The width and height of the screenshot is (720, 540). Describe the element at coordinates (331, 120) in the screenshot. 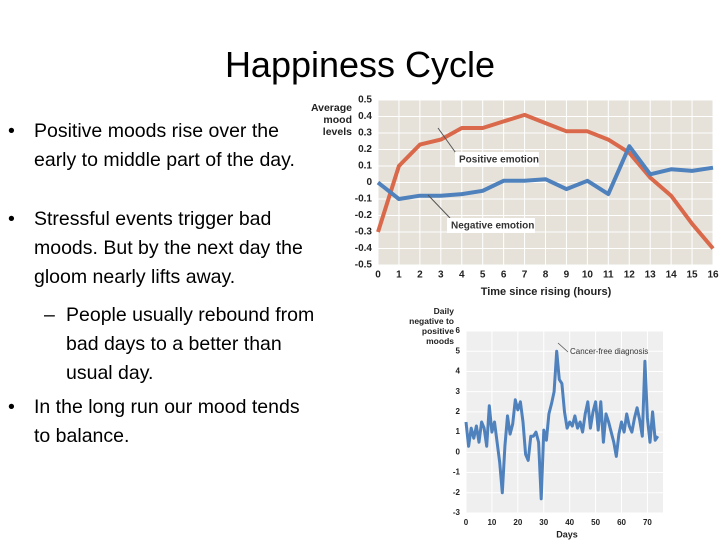

I see `y-axis-title: Average mood levels` at that location.